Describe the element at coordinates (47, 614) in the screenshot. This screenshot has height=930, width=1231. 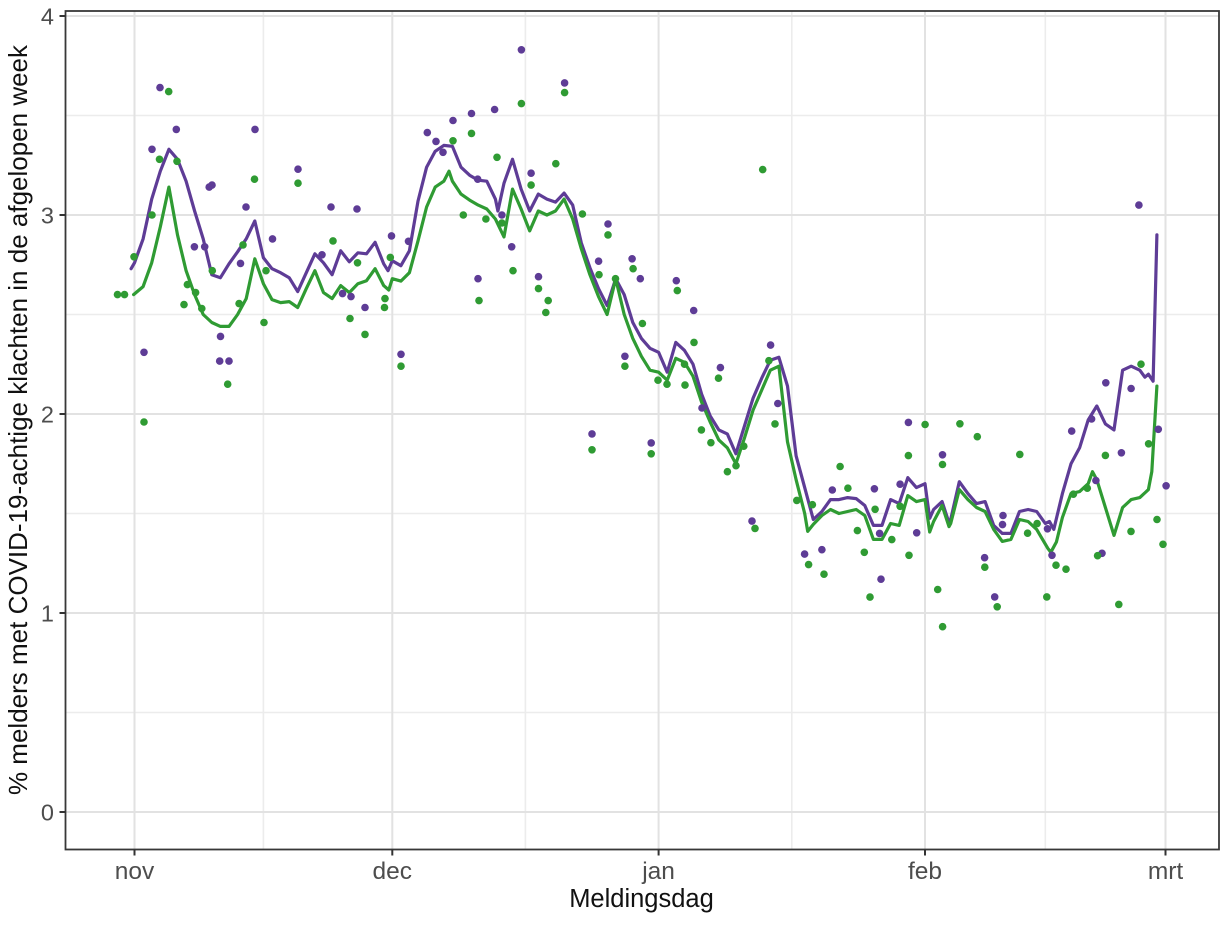
I see `svg-text: 1` at that location.